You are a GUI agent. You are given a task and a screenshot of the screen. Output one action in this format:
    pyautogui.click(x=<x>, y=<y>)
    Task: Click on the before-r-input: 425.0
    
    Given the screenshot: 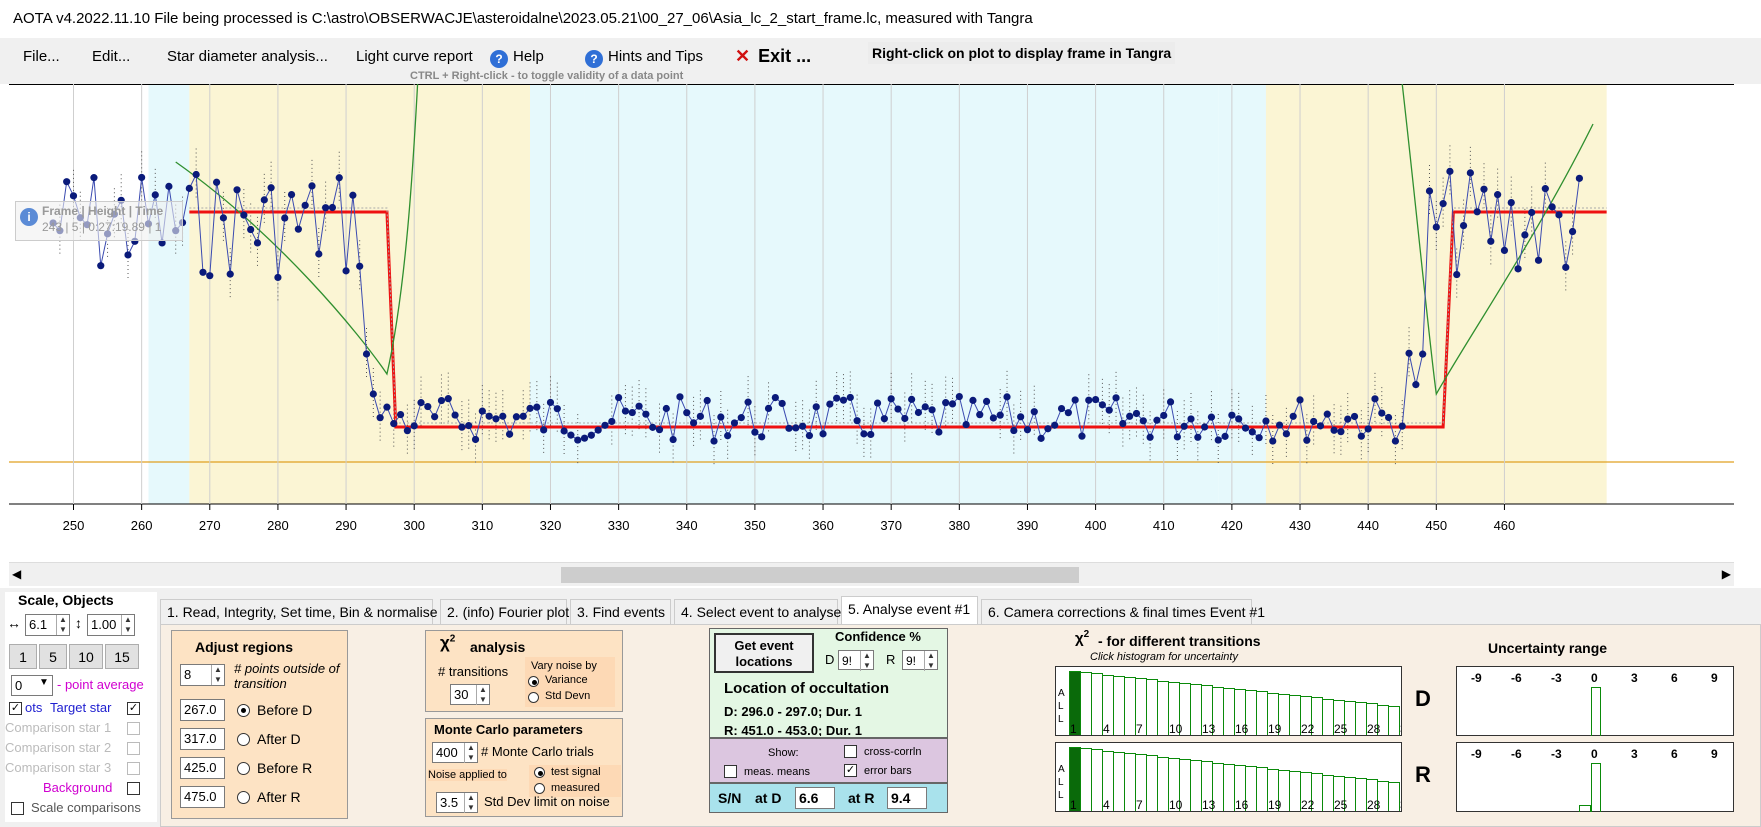 What is the action you would take?
    pyautogui.click(x=202, y=768)
    